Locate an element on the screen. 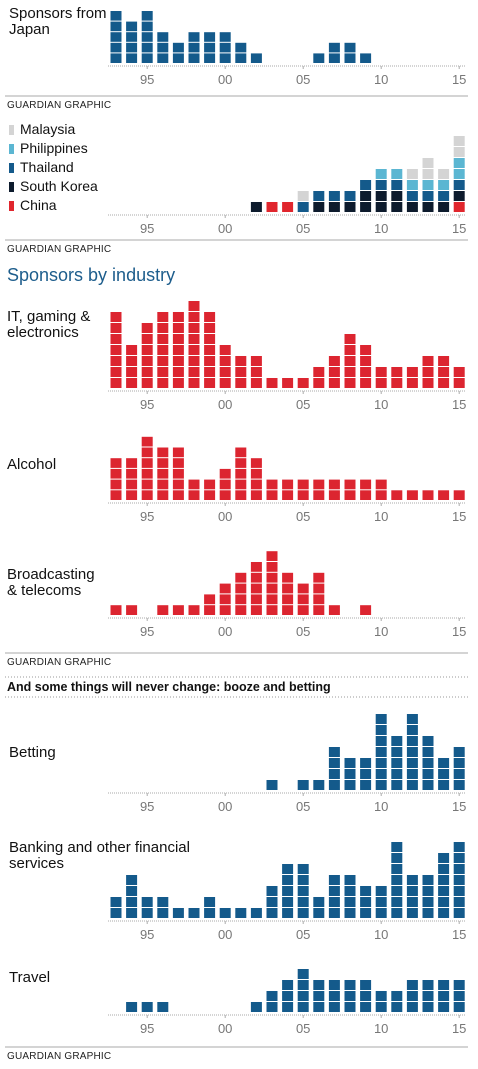  legend-swatch is located at coordinates (11, 187).